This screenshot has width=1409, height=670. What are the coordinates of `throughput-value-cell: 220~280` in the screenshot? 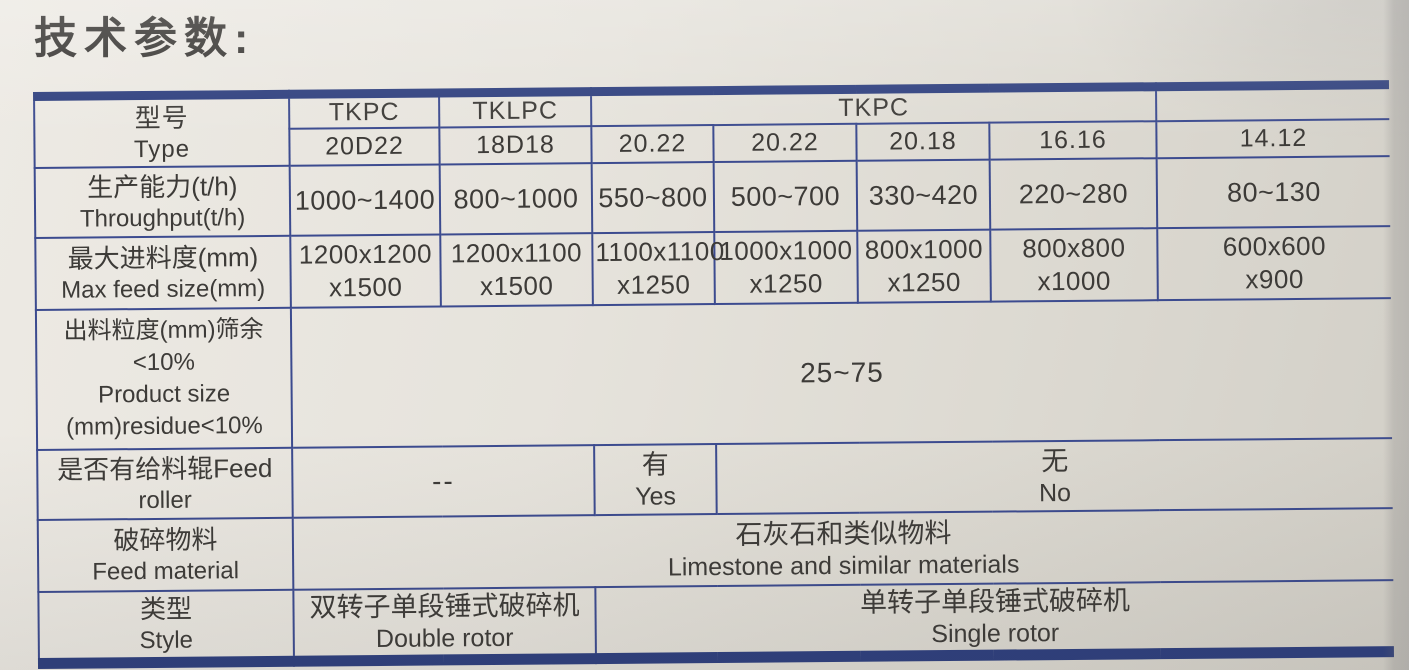 It's located at (1073, 194).